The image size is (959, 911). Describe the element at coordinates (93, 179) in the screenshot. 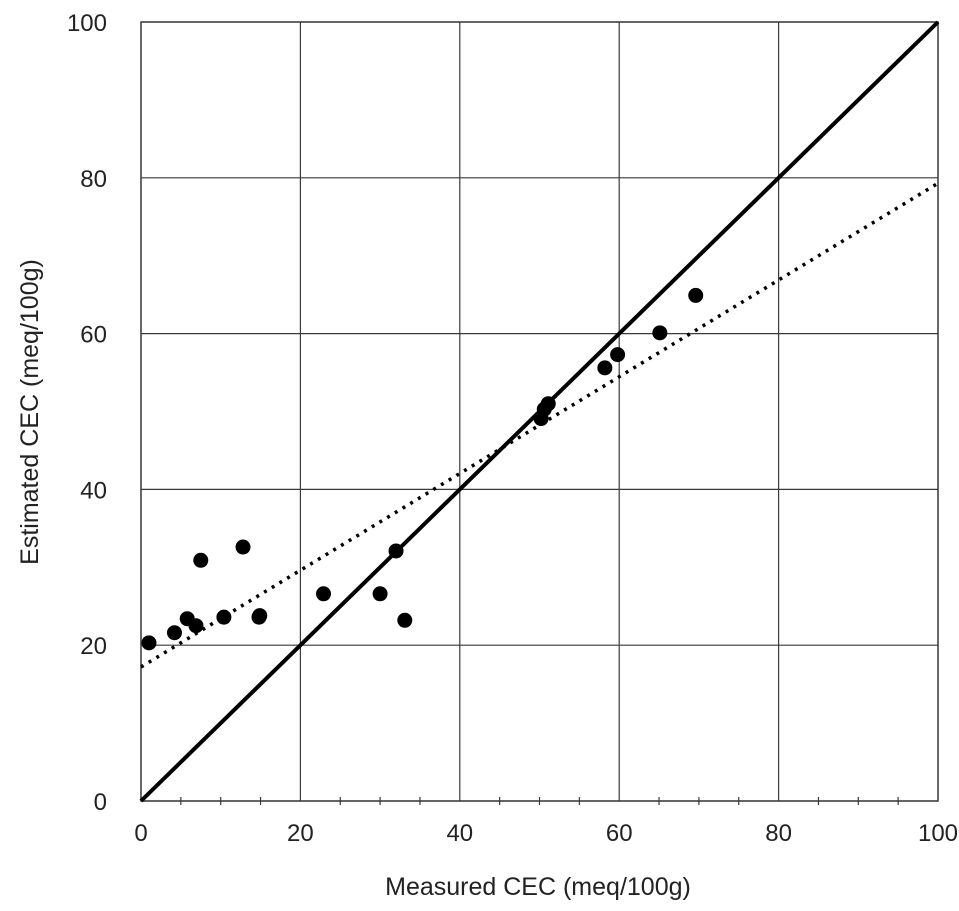

I see `y-tick-label: 80` at that location.